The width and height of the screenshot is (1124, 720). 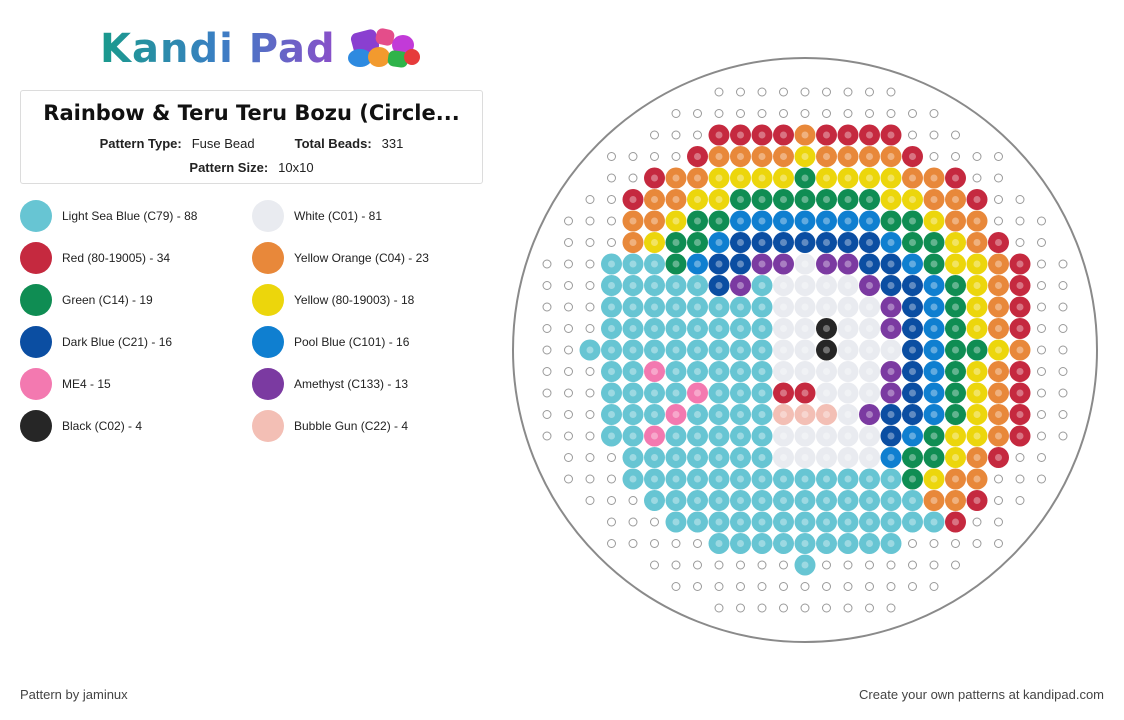 I want to click on legend-label: Red (80-19005) - 34, so click(x=116, y=258).